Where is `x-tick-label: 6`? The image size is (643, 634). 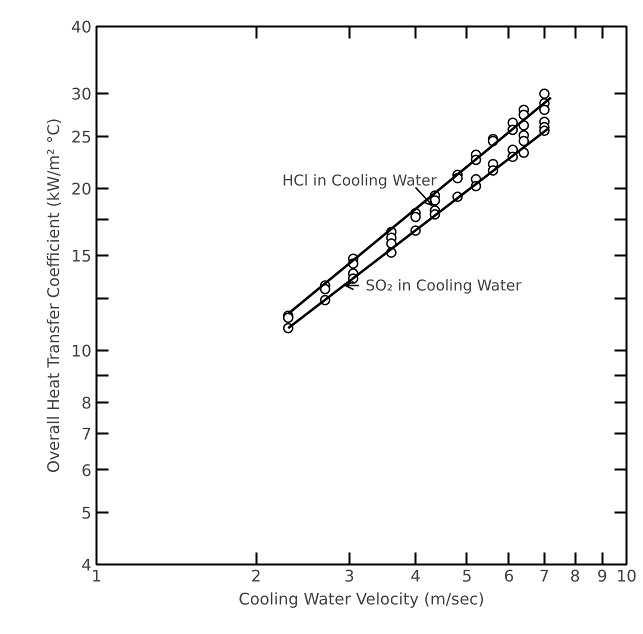 x-tick-label: 6 is located at coordinates (509, 576).